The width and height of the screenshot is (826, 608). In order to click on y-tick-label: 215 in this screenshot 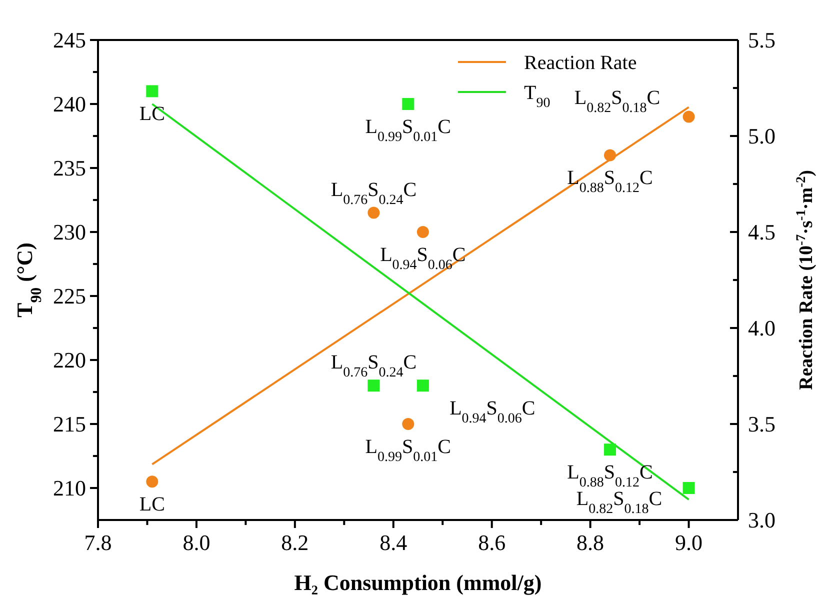, I will do `click(69, 424)`.